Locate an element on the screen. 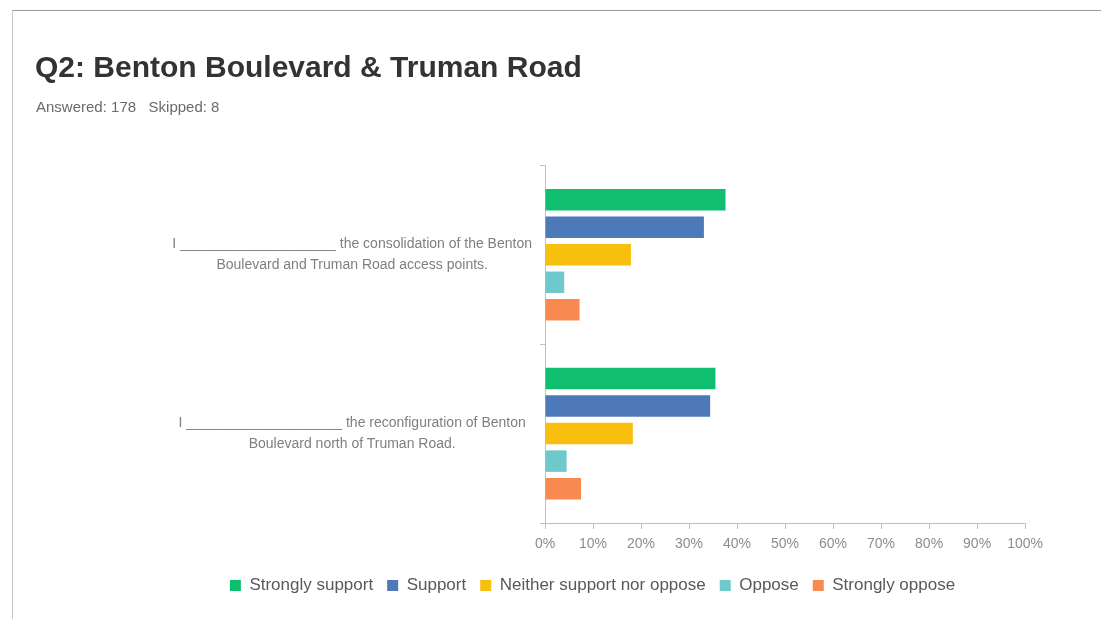  y-tick-label: I ____________________ the reconfiguration of Benton Boulevard north of Truman Road. is located at coordinates (352, 432).